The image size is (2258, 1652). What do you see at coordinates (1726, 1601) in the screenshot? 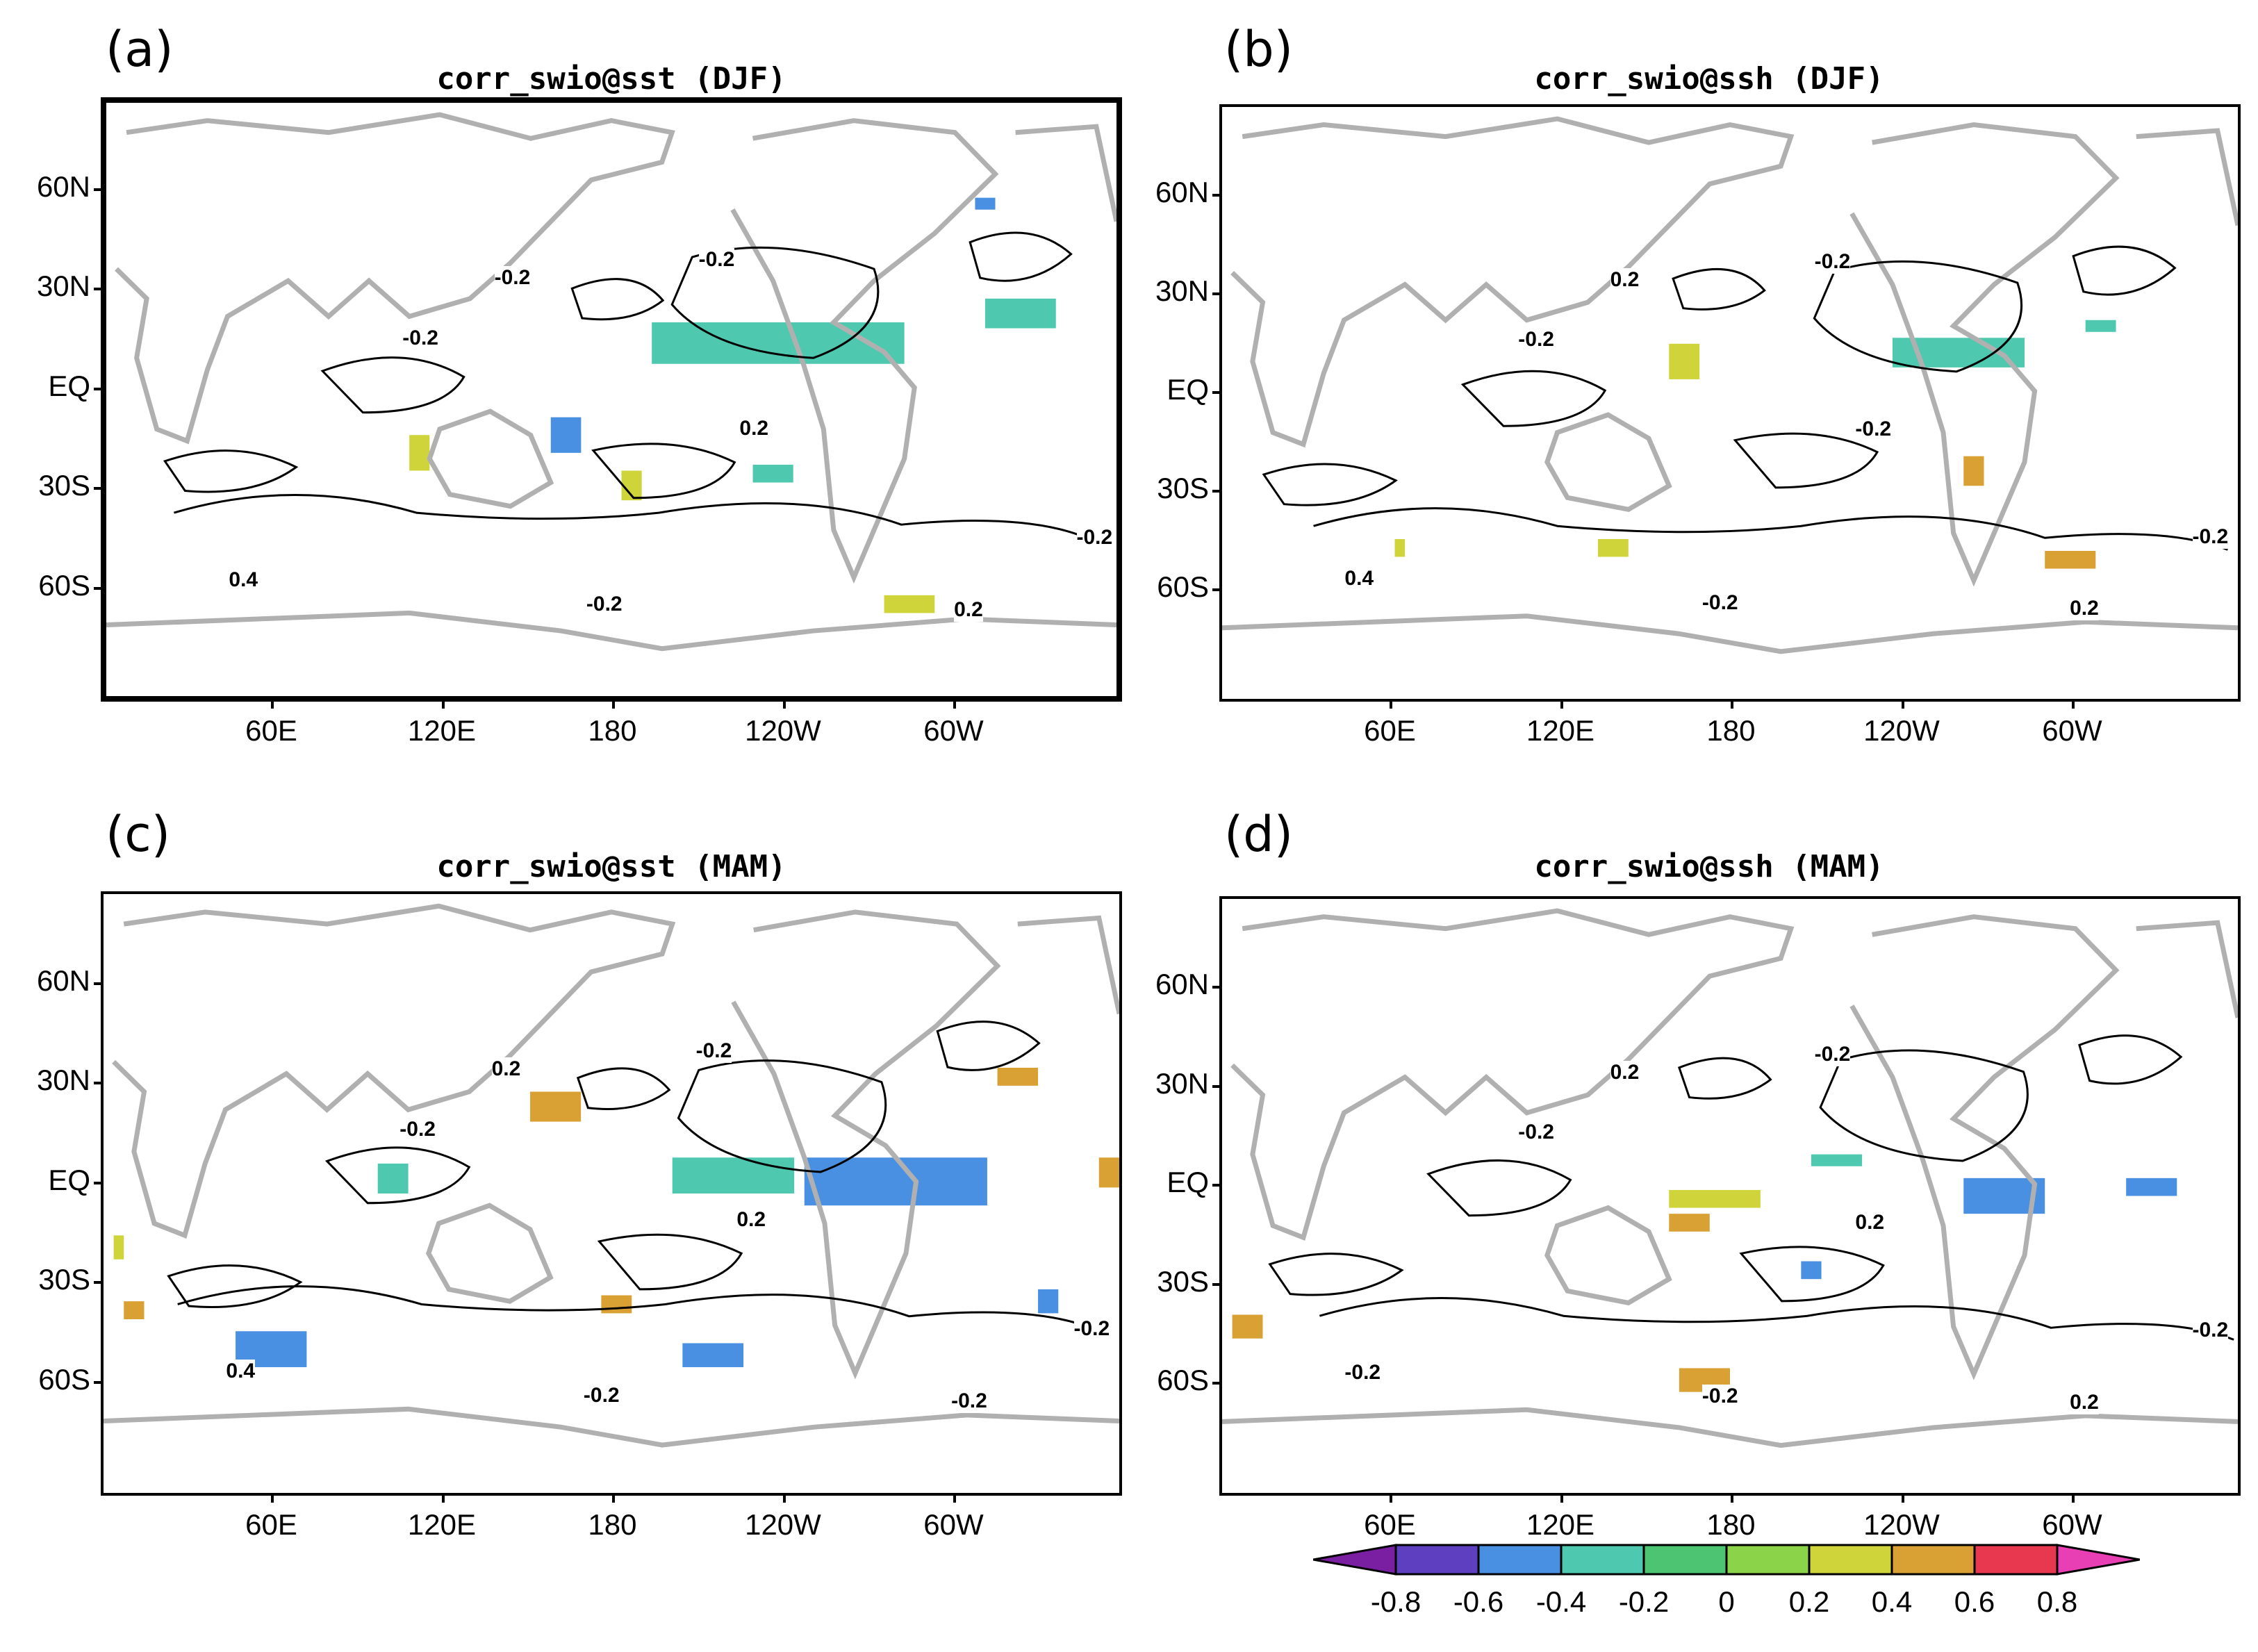
I see `colorbar-tick-label: 0` at bounding box center [1726, 1601].